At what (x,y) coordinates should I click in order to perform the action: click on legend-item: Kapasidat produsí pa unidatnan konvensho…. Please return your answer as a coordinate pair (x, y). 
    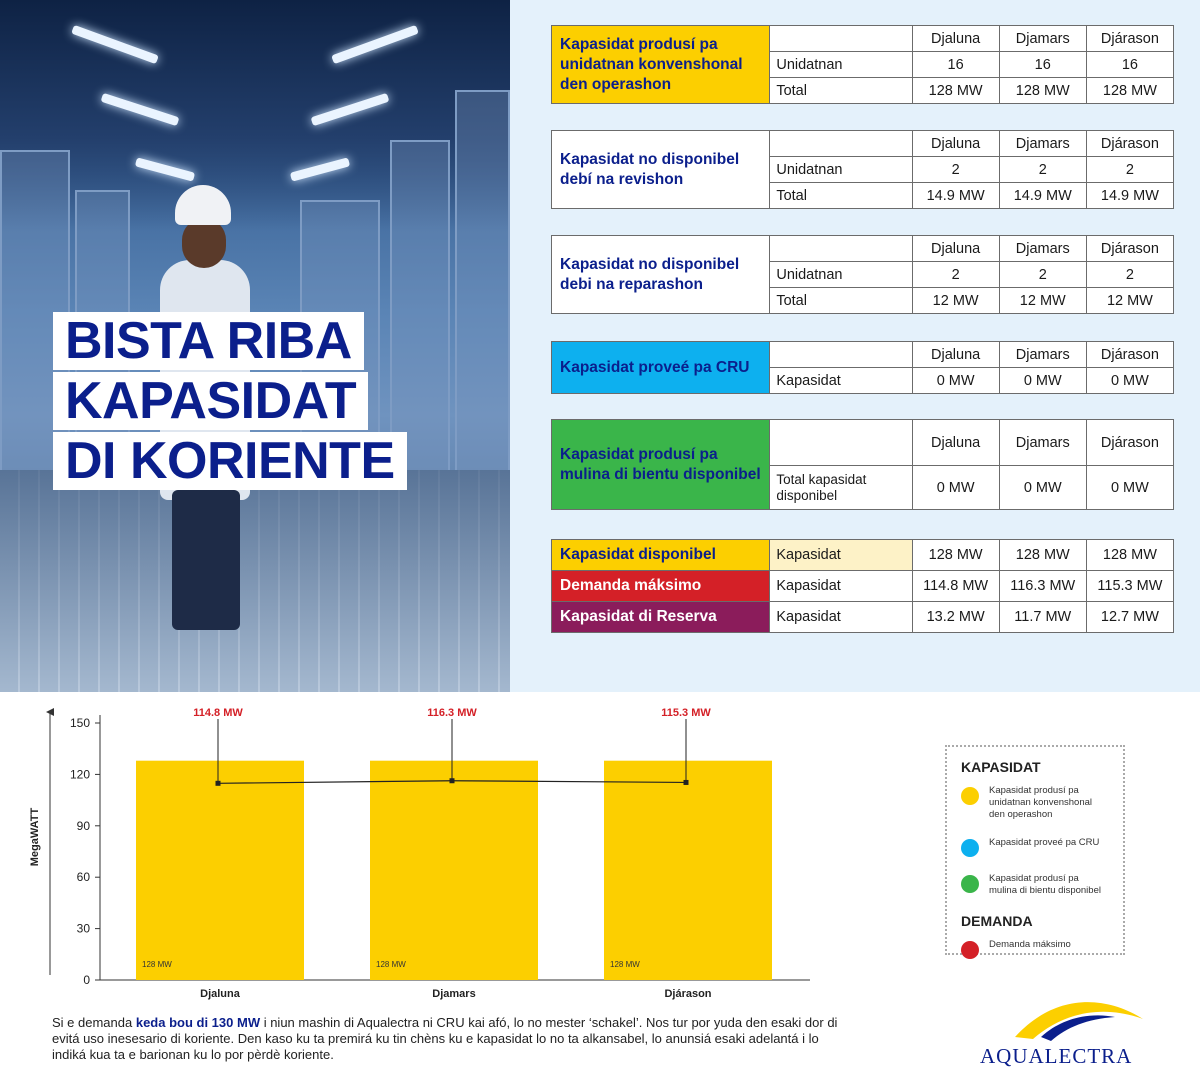
    Looking at the image, I should click on (1035, 803).